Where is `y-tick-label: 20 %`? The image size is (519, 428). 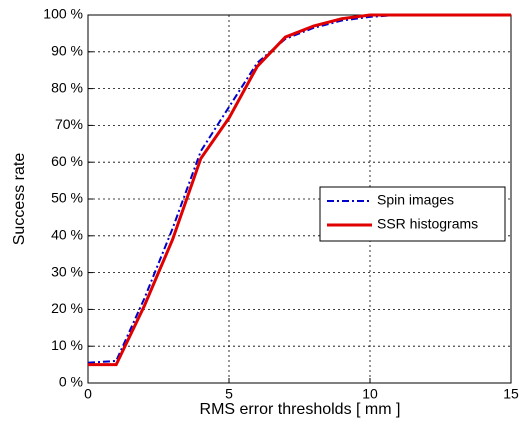
y-tick-label: 20 % is located at coordinates (67, 308).